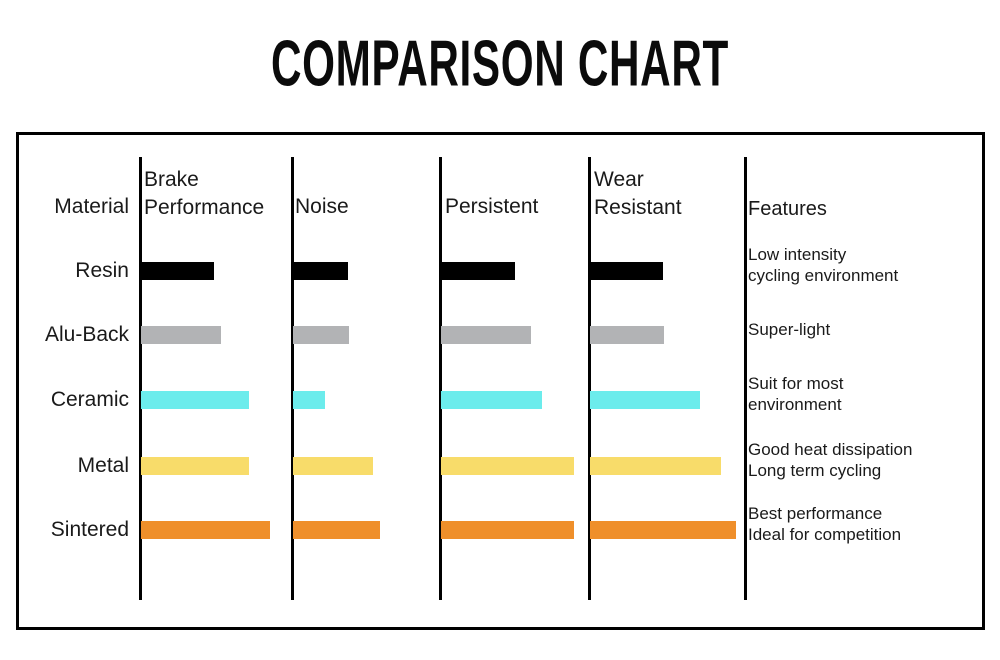  I want to click on column-divider-wear-resistant, so click(589, 378).